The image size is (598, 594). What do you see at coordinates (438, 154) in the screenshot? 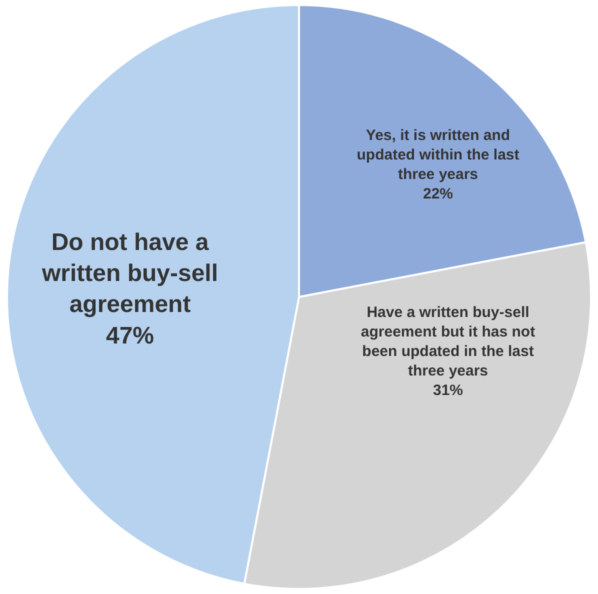
I see `slice-label: Yes, it is written and updated within the last three years` at bounding box center [438, 154].